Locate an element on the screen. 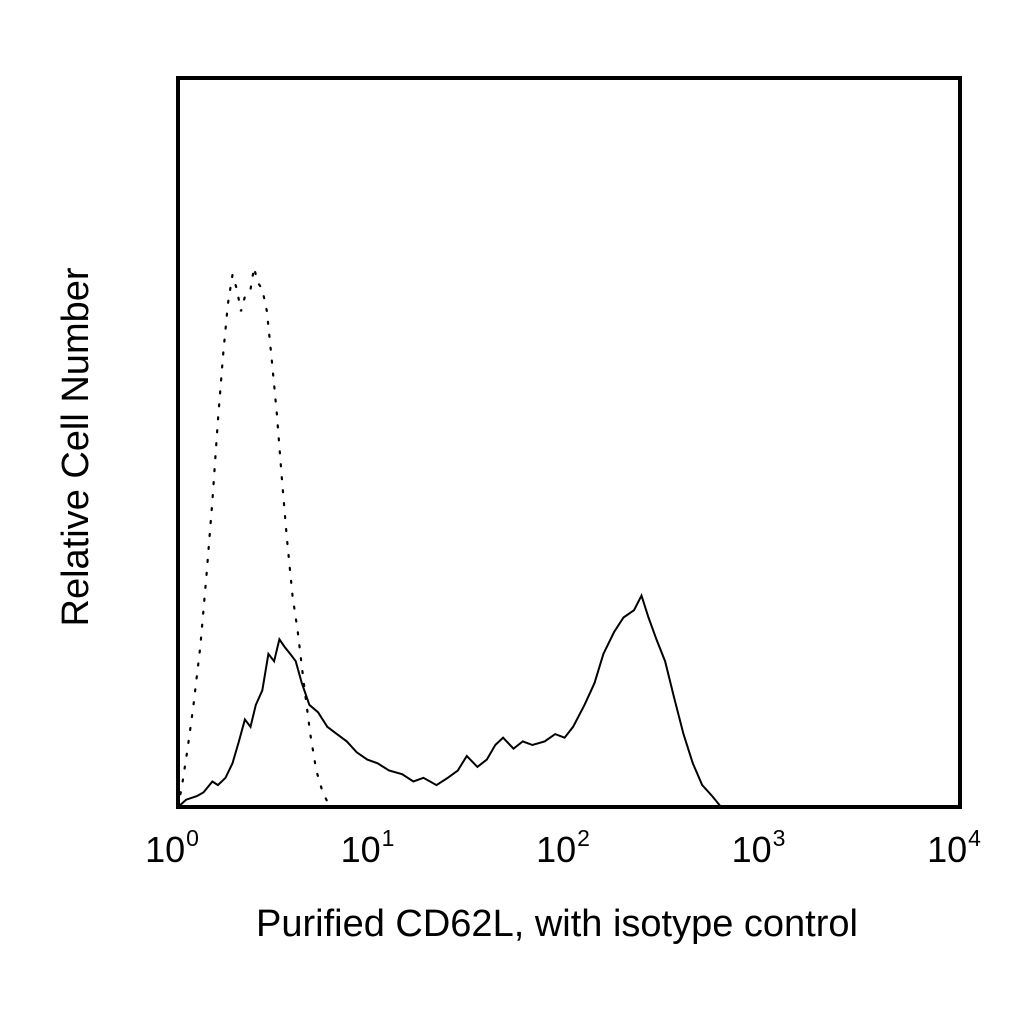 The image size is (1024, 1024). x-tick-label: 10⁰ is located at coordinates (172, 847).